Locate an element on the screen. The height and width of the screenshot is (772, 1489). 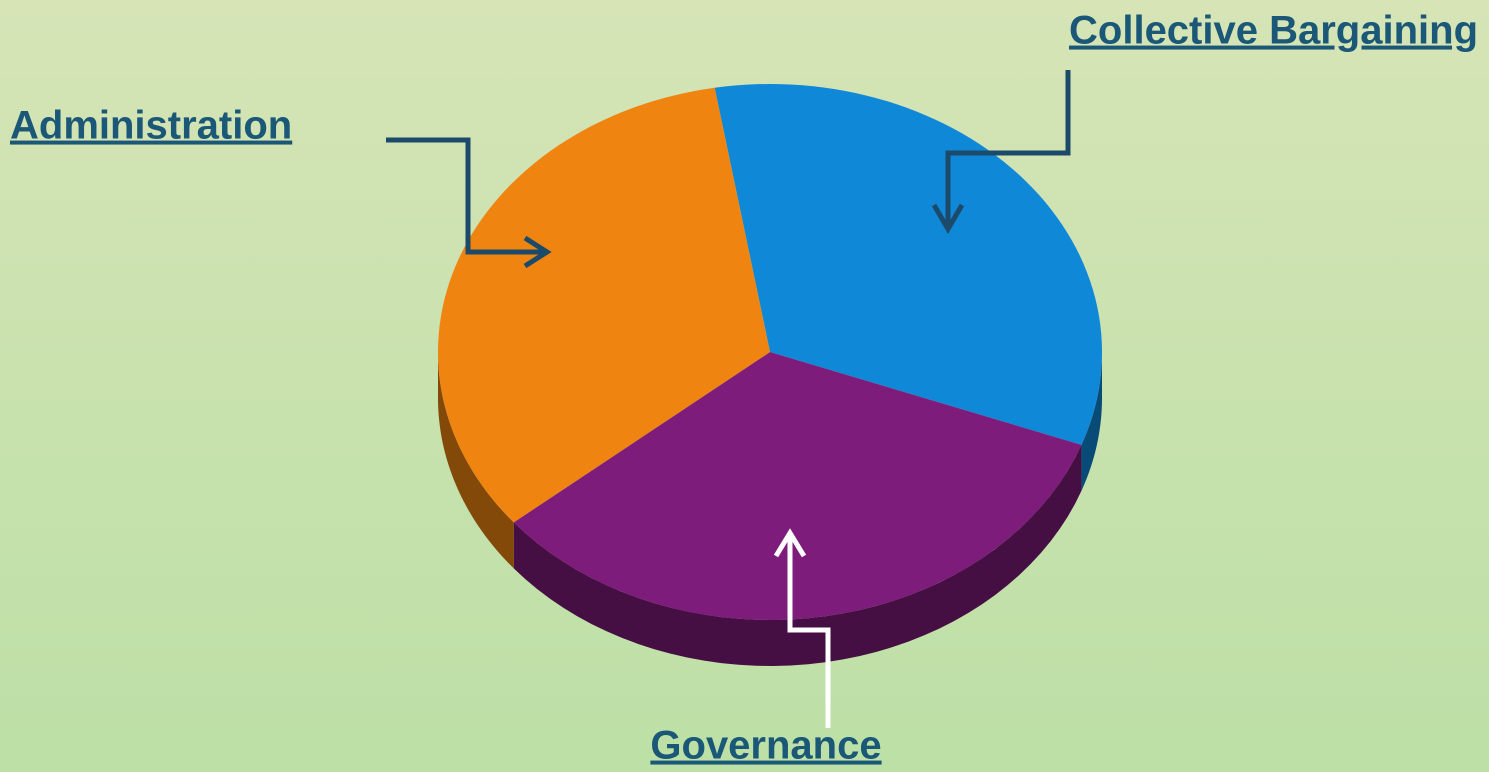
slice-label: Collective Bargaining is located at coordinates (1273, 31).